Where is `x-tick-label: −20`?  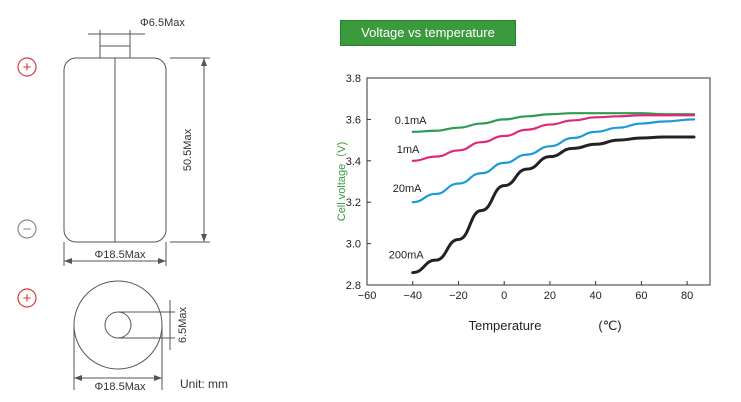
x-tick-label: −20 is located at coordinates (458, 296).